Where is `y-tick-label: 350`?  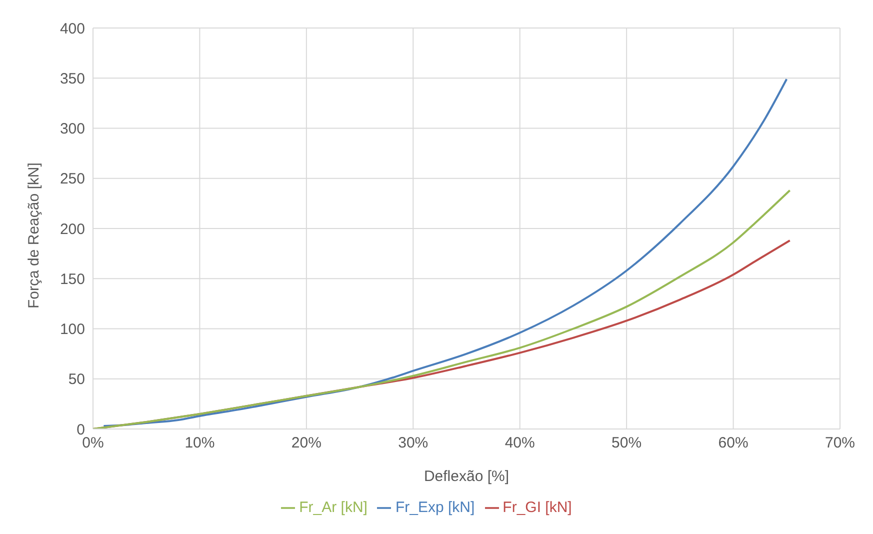 y-tick-label: 350 is located at coordinates (72, 79).